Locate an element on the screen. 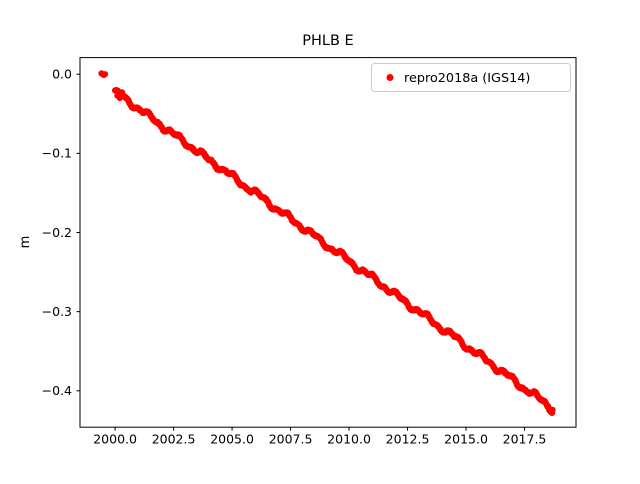 Image resolution: width=640 pixels, height=484 pixels. legend-marker-icon is located at coordinates (390, 77).